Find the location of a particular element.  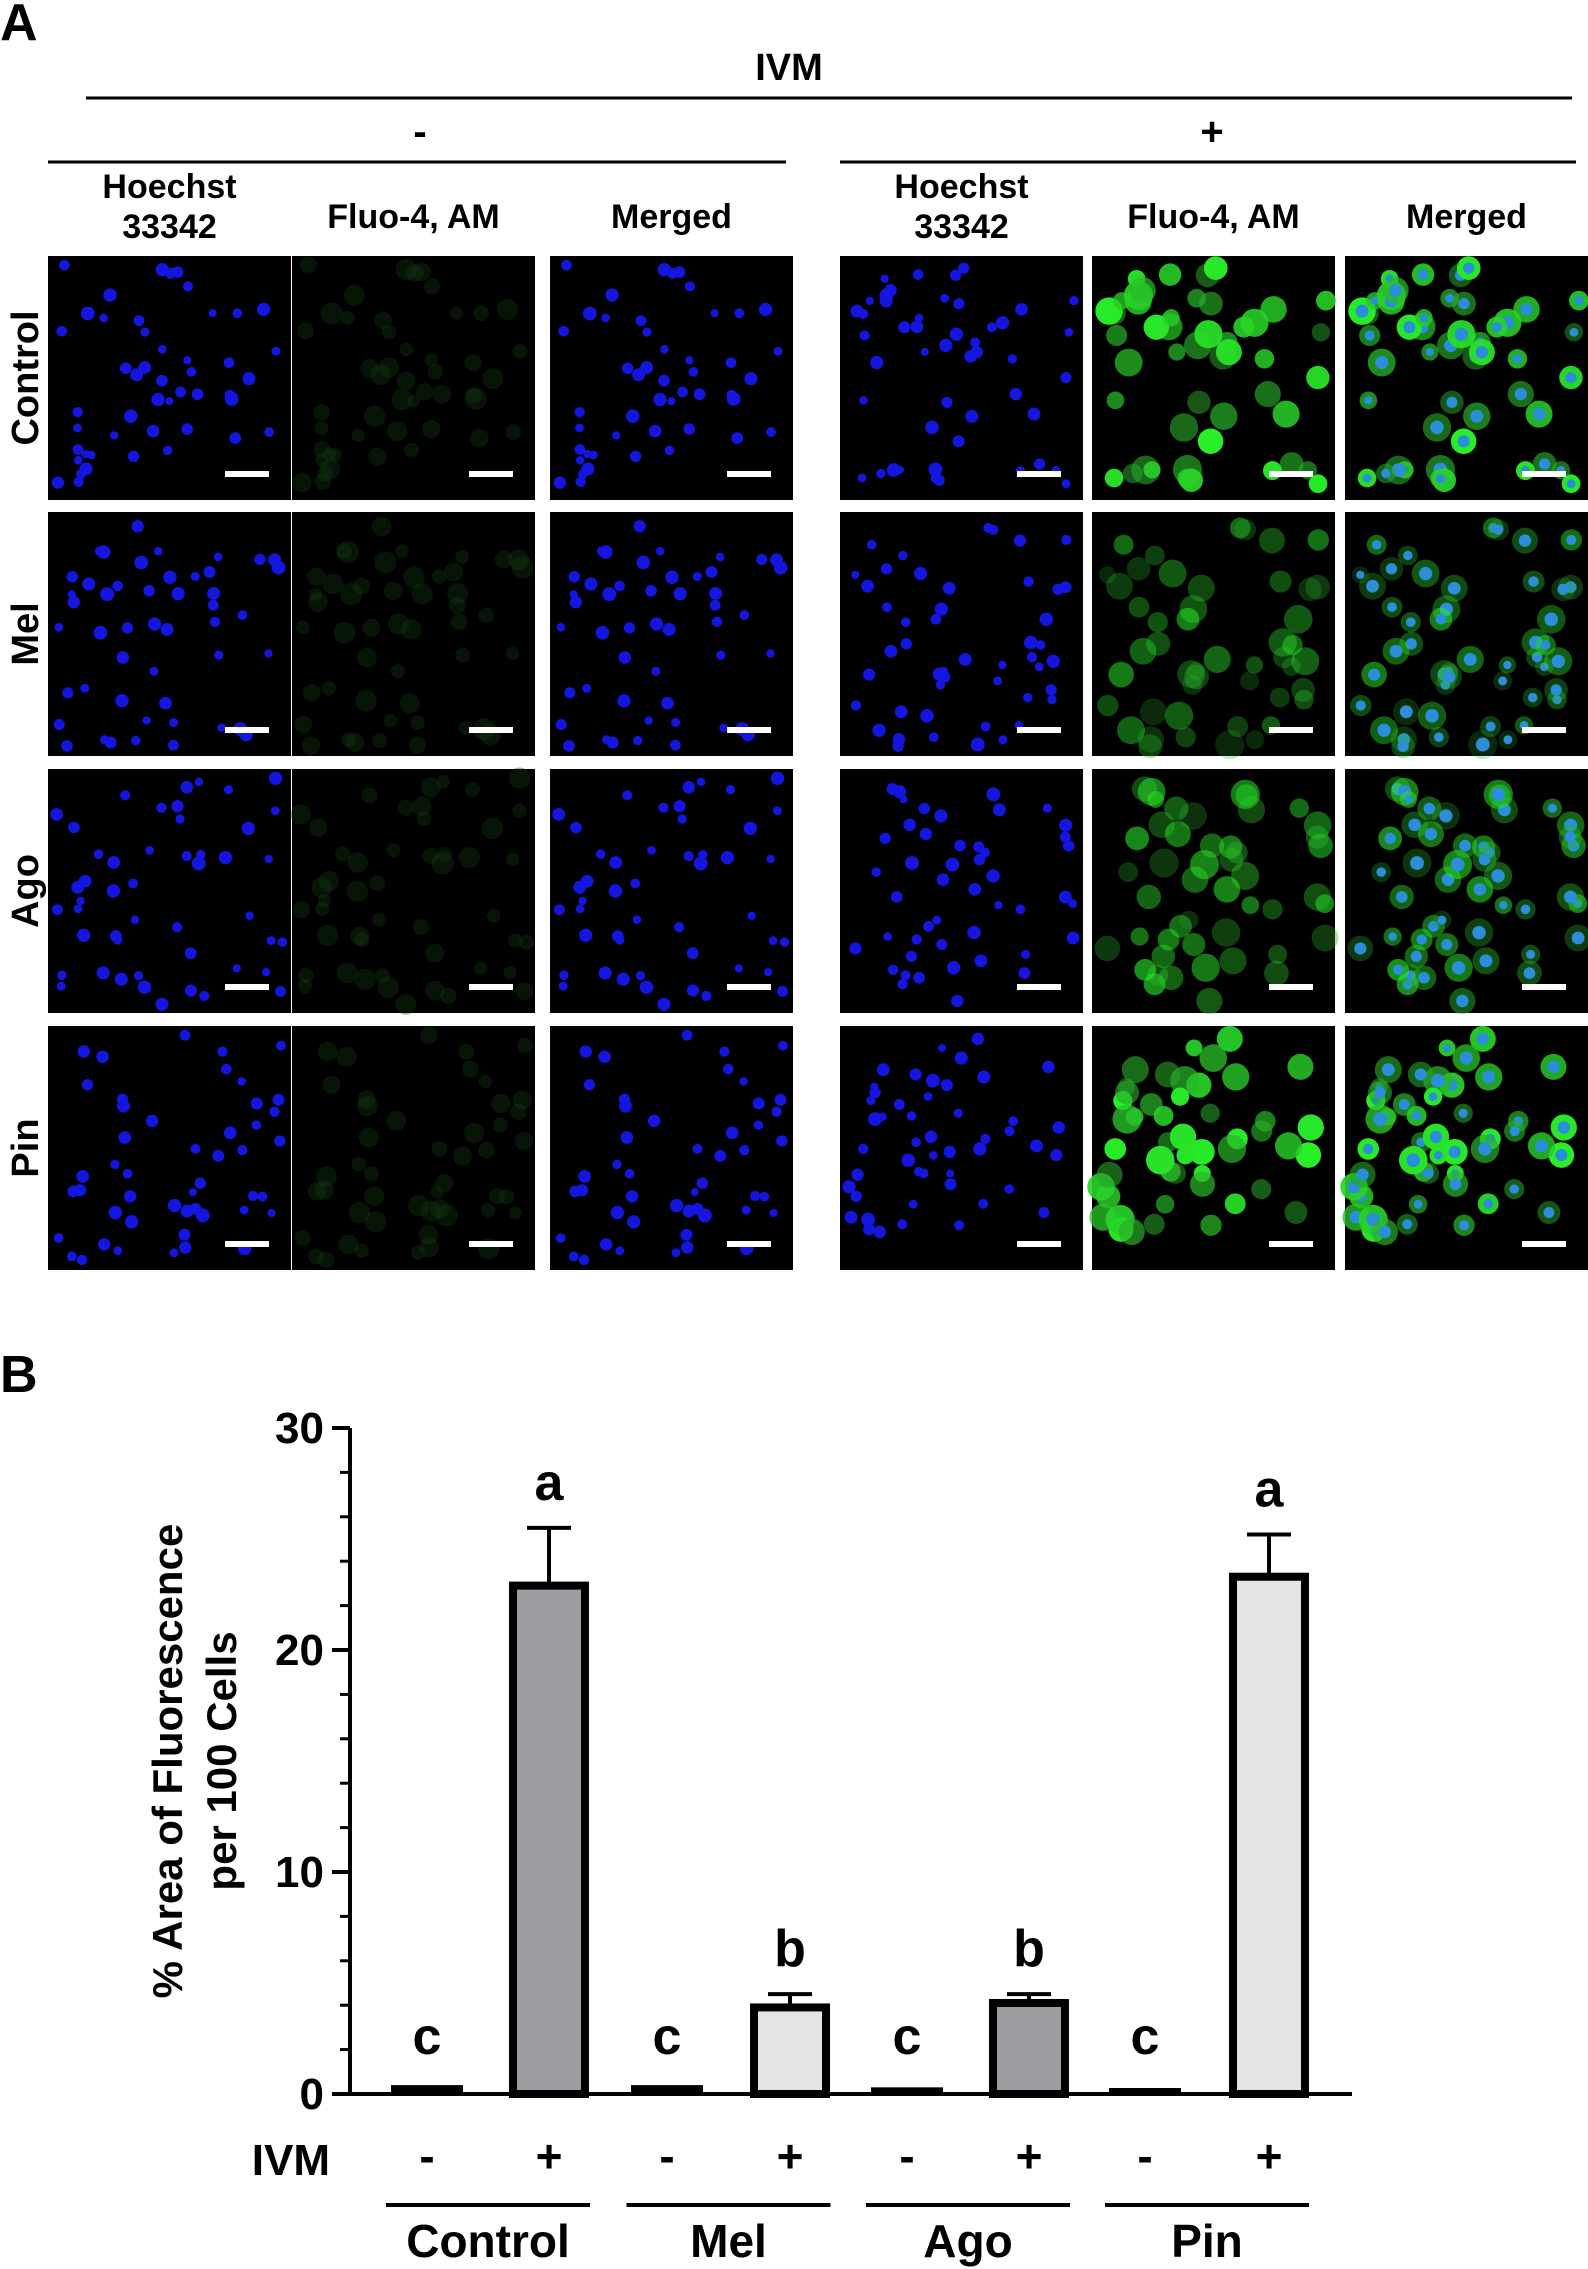

ivm-header: IVM is located at coordinates (789, 68).